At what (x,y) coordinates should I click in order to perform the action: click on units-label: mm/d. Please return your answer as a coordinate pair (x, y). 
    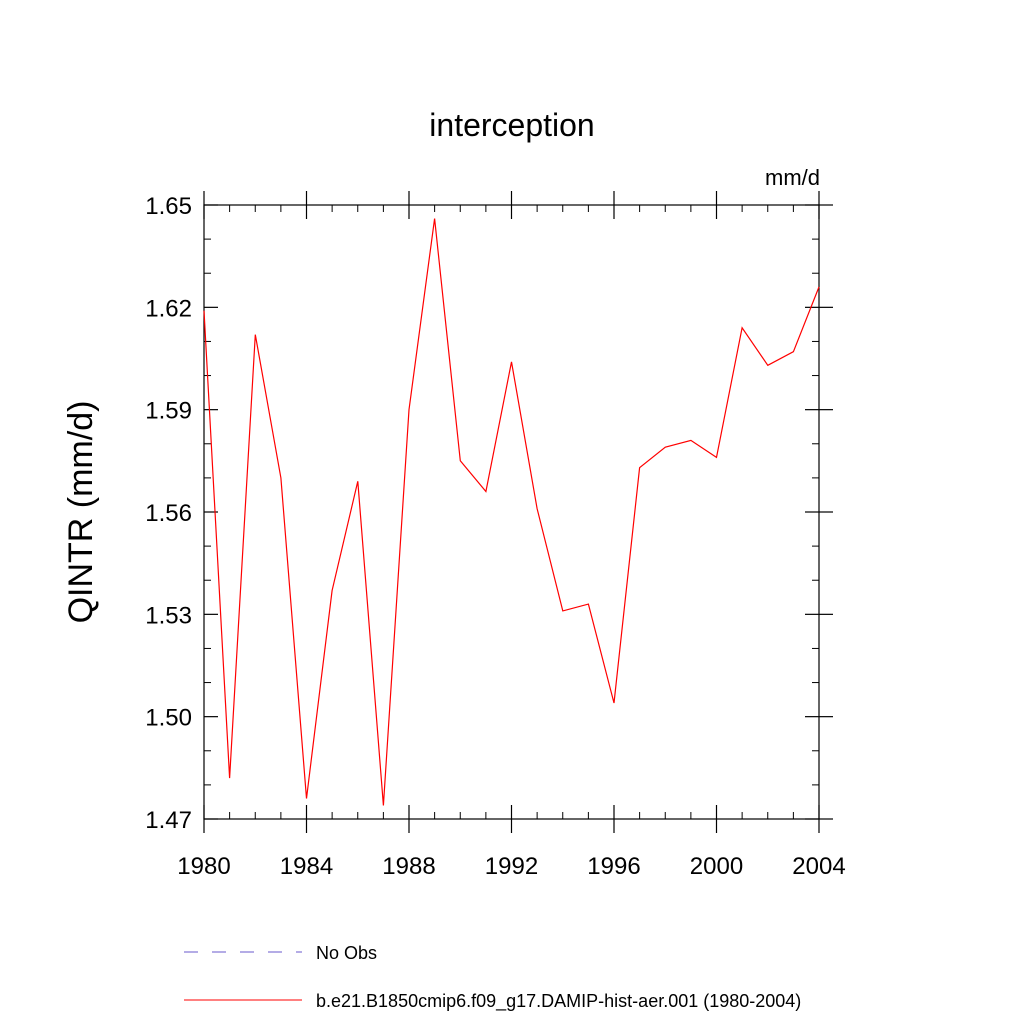
    Looking at the image, I should click on (792, 177).